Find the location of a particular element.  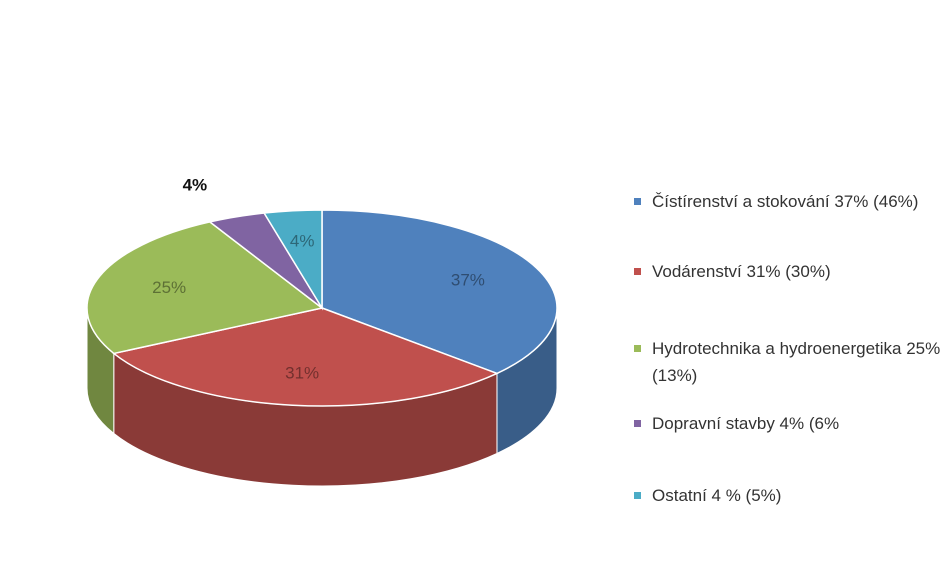

data-label: 37% is located at coordinates (468, 279).